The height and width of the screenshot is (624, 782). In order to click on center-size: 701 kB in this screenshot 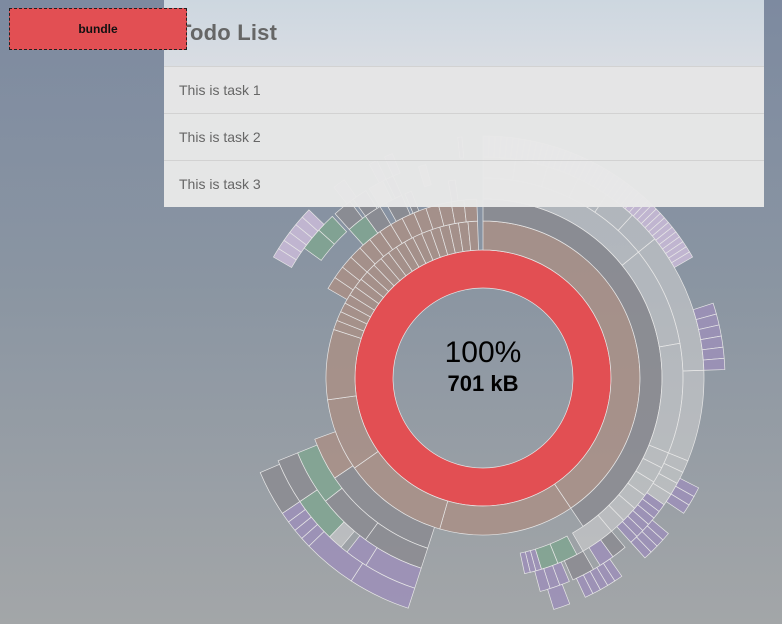, I will do `click(483, 383)`.